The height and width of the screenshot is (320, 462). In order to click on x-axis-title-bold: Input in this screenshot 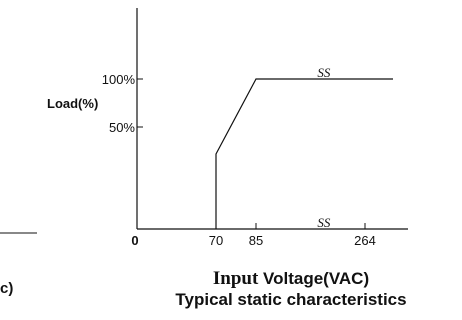, I will do `click(235, 278)`.